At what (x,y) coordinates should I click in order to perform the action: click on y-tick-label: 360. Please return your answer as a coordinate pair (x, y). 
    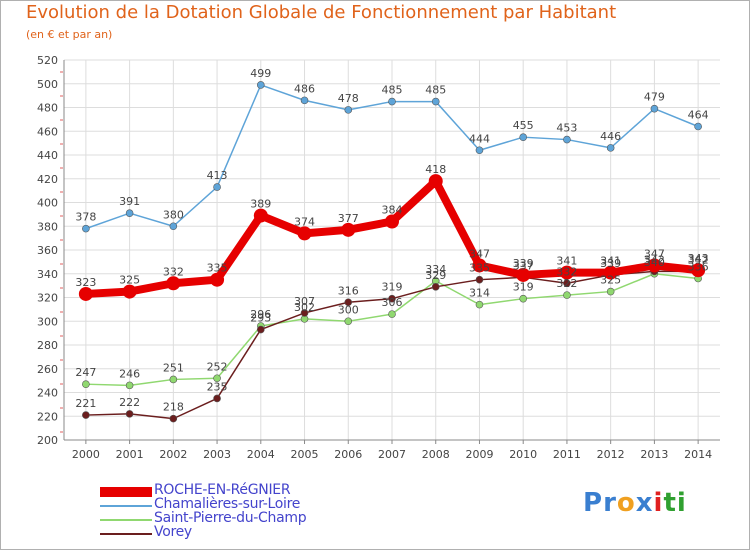
    Looking at the image, I should click on (47, 250).